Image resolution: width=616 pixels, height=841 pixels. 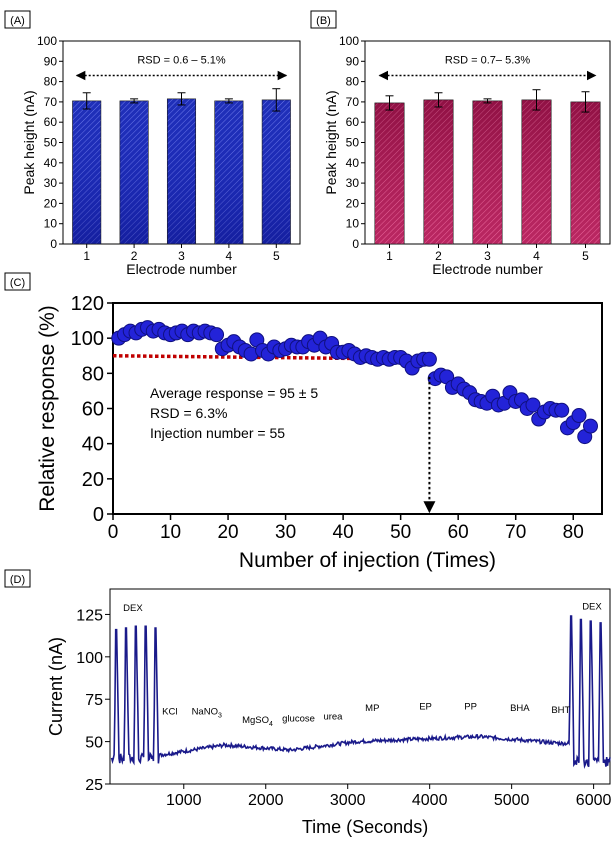 I want to click on panel-label-c-text: (C), so click(x=17, y=283).